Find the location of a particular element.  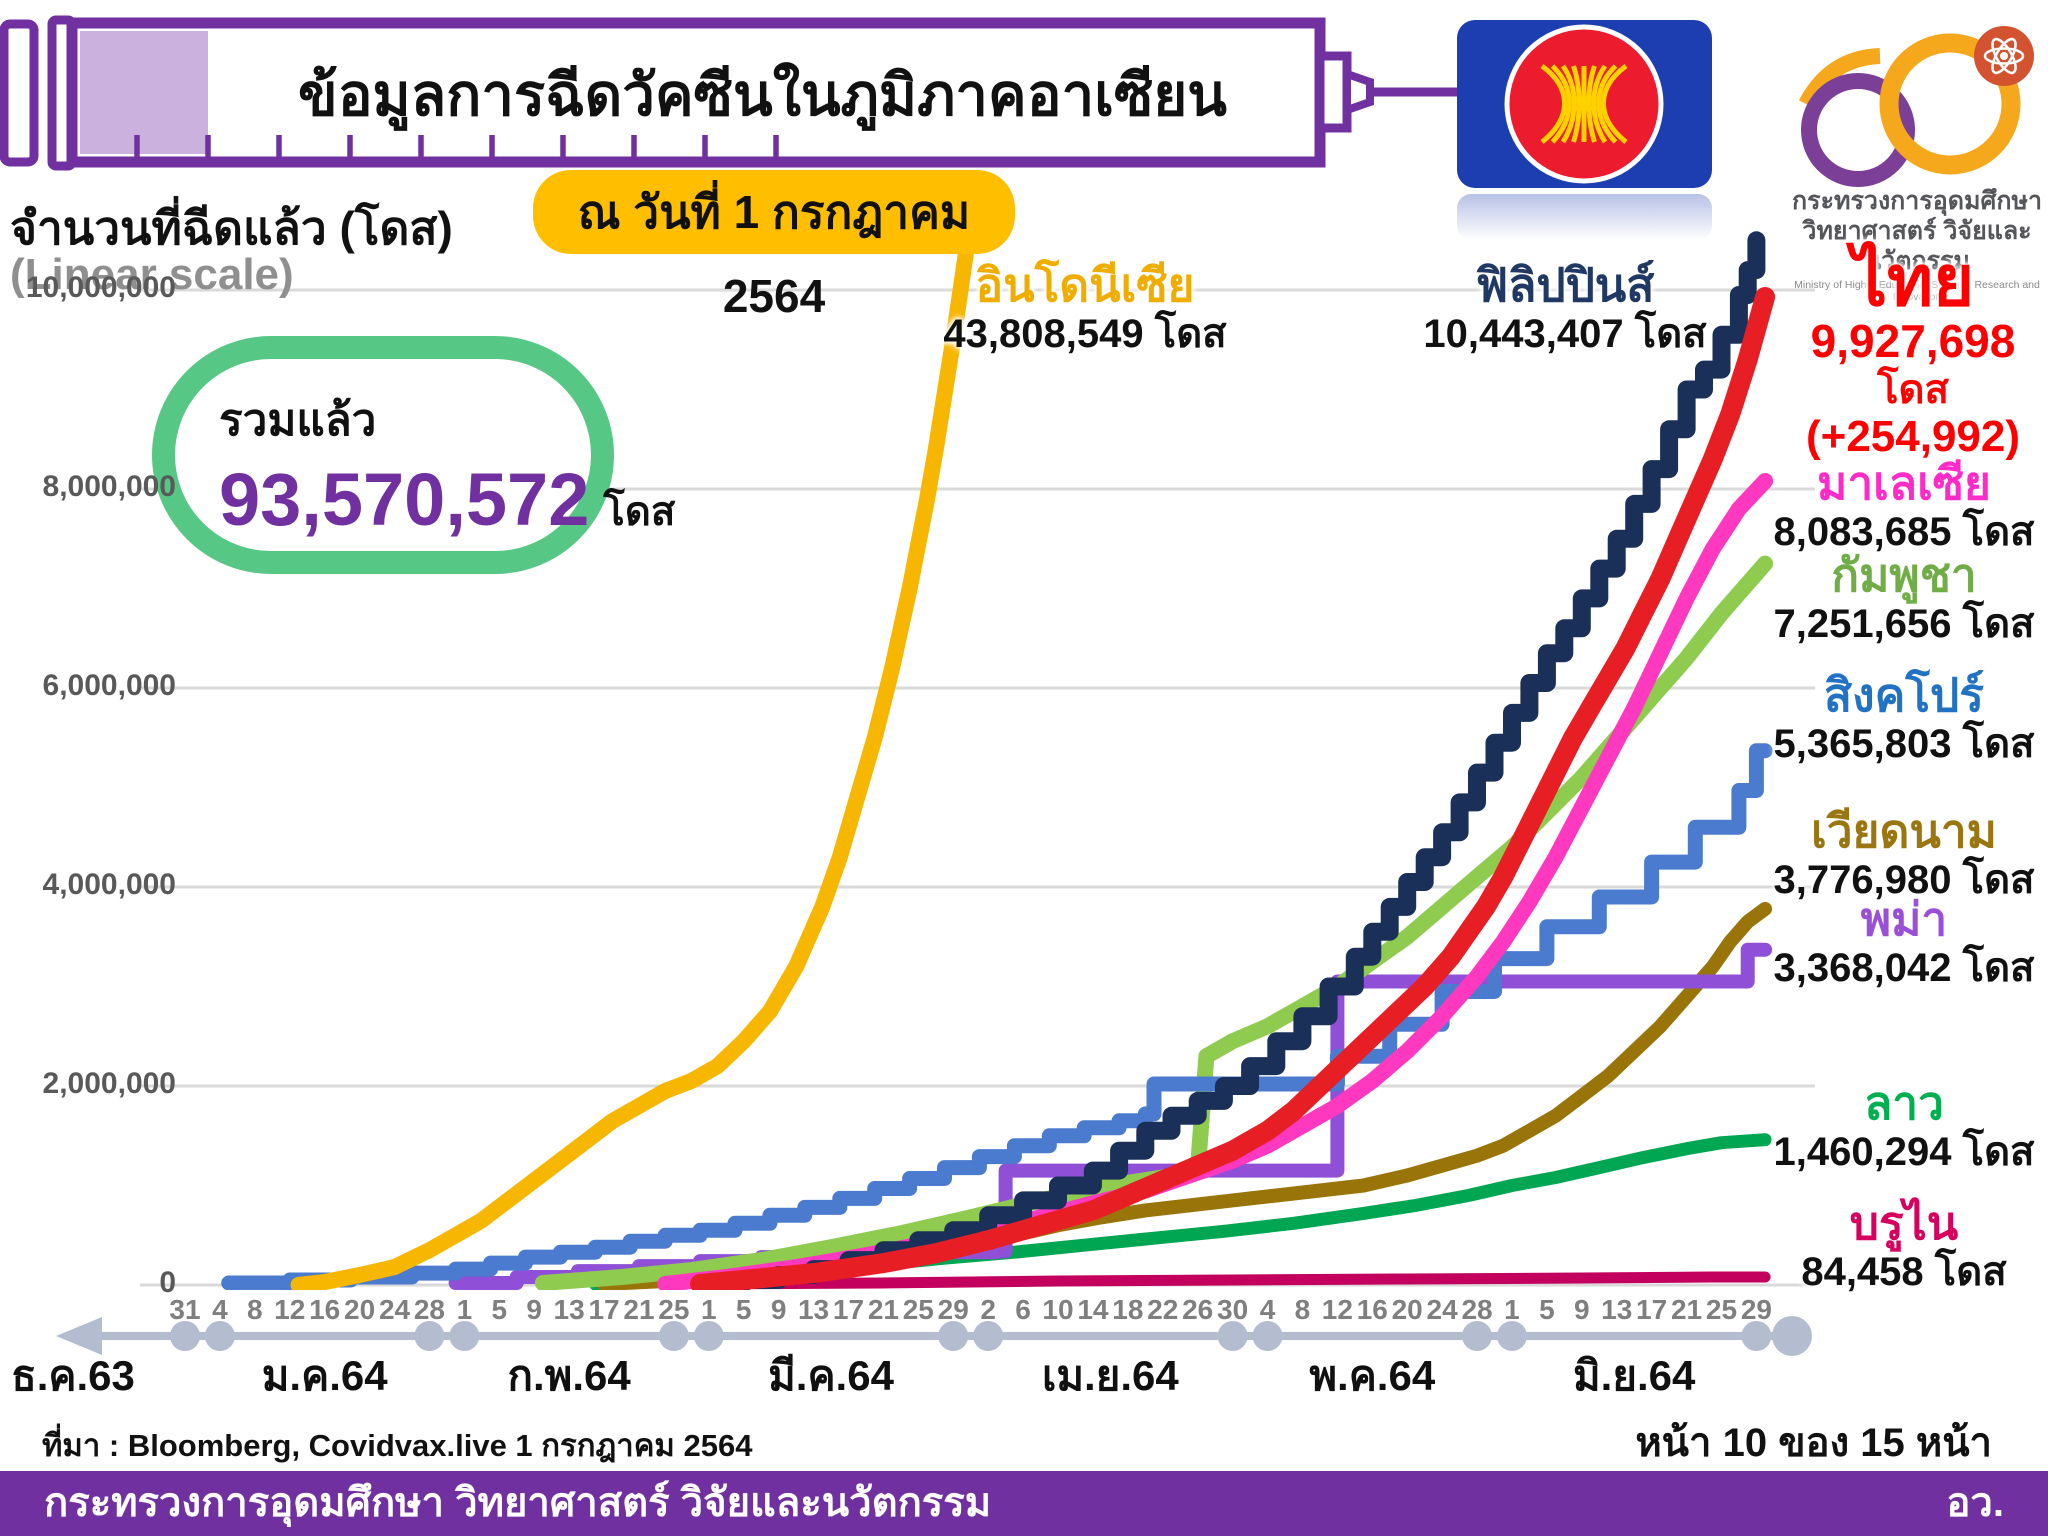

flag-reflection is located at coordinates (1584, 217).